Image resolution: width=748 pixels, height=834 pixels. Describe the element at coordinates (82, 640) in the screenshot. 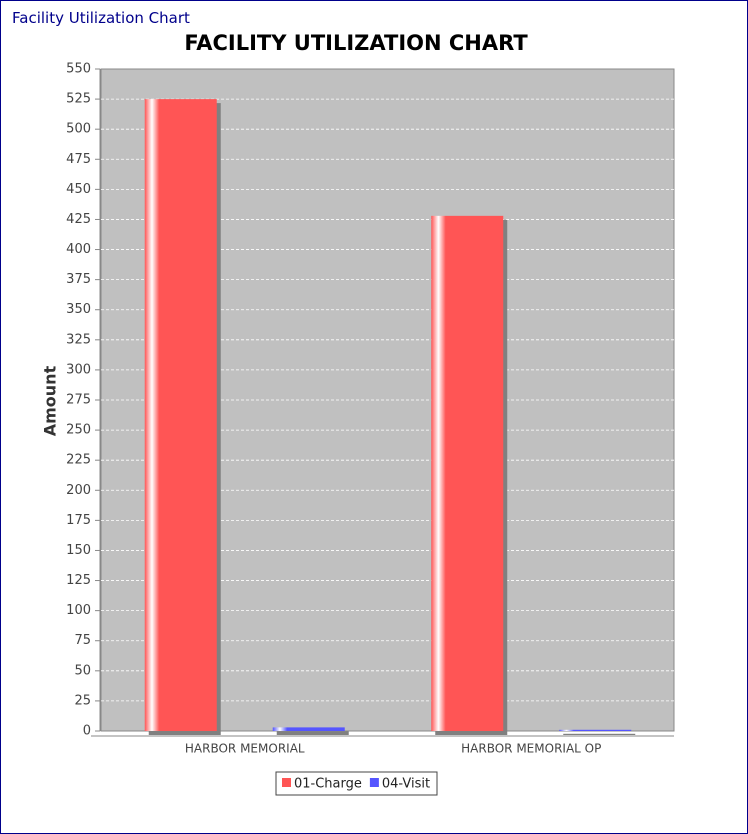

I see `y-tick-label: 75` at that location.